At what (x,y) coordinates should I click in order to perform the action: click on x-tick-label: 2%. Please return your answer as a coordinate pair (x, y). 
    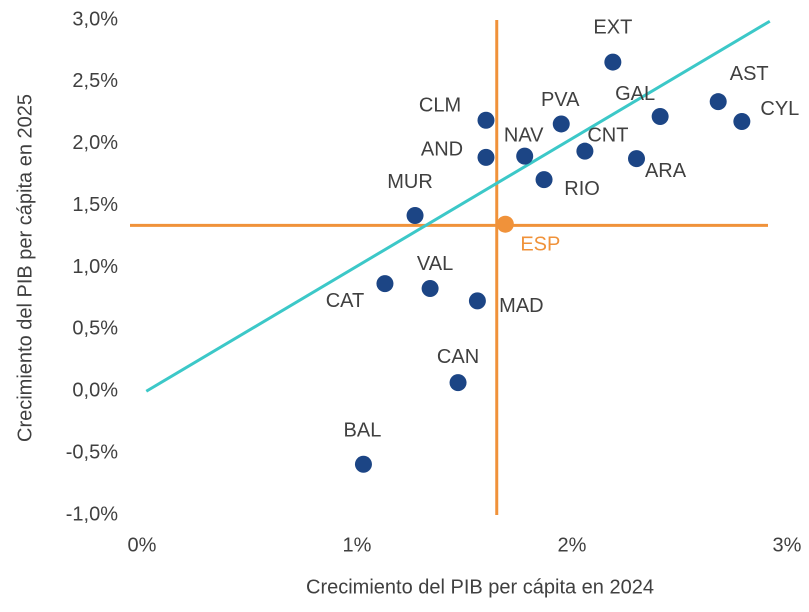
    Looking at the image, I should click on (572, 545).